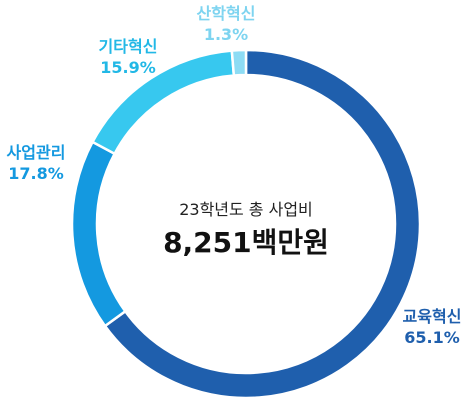 The image size is (474, 406). I want to click on center-caption: 23학년도 총 사업비, so click(246, 209).